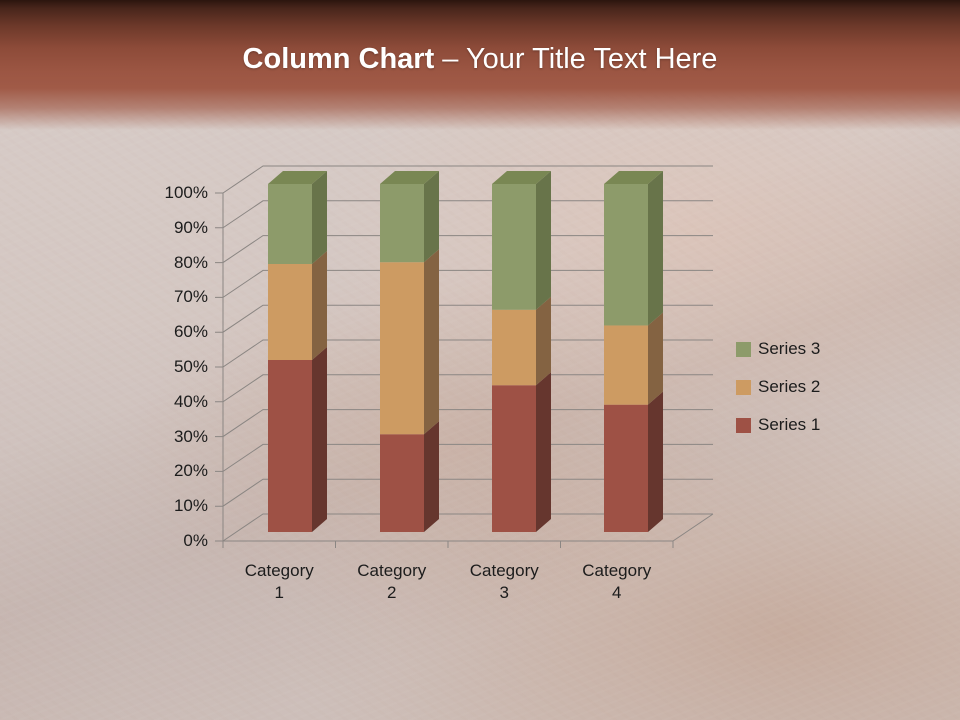  Describe the element at coordinates (504, 592) in the screenshot. I see `category-label-line: 3` at that location.